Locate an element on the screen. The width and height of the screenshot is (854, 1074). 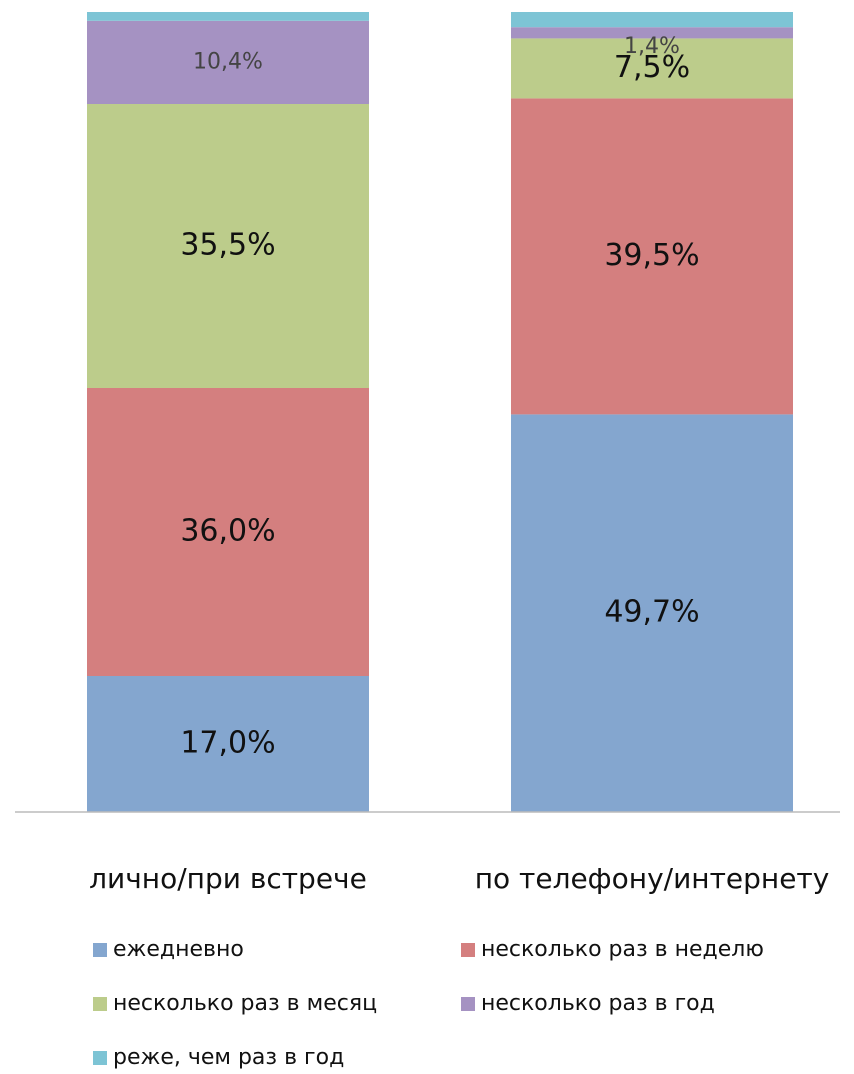
data-label: 10,4% is located at coordinates (228, 61).